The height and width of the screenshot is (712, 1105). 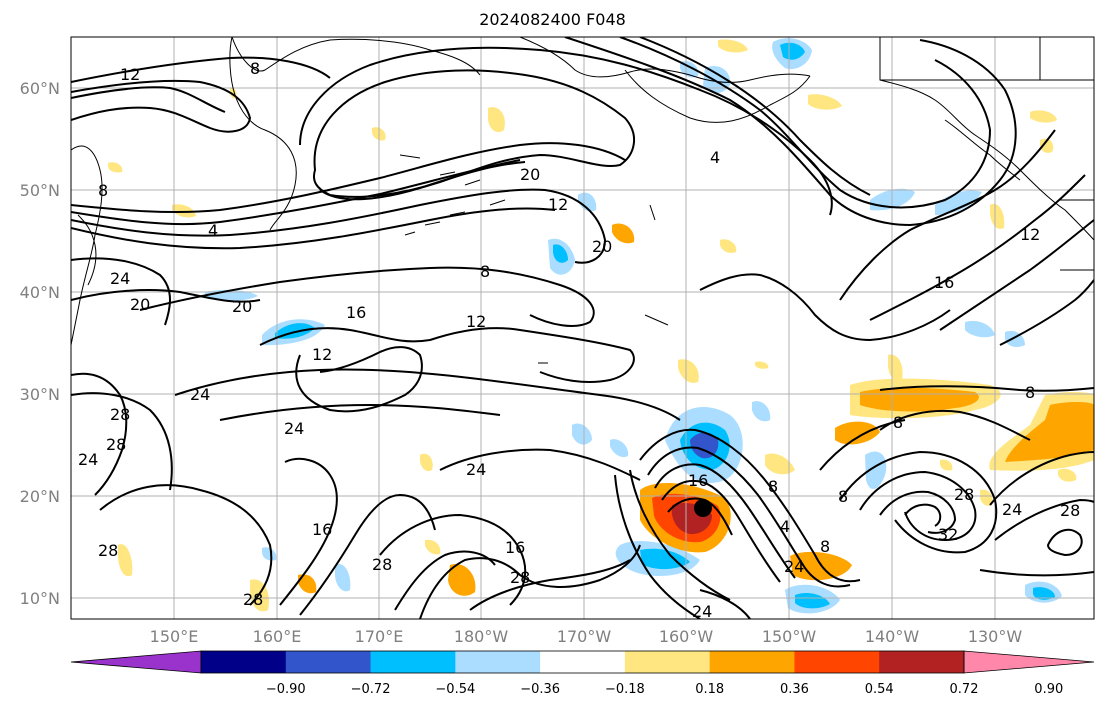 What do you see at coordinates (371, 689) in the screenshot?
I see `colorbar-tick-label: −0.72` at bounding box center [371, 689].